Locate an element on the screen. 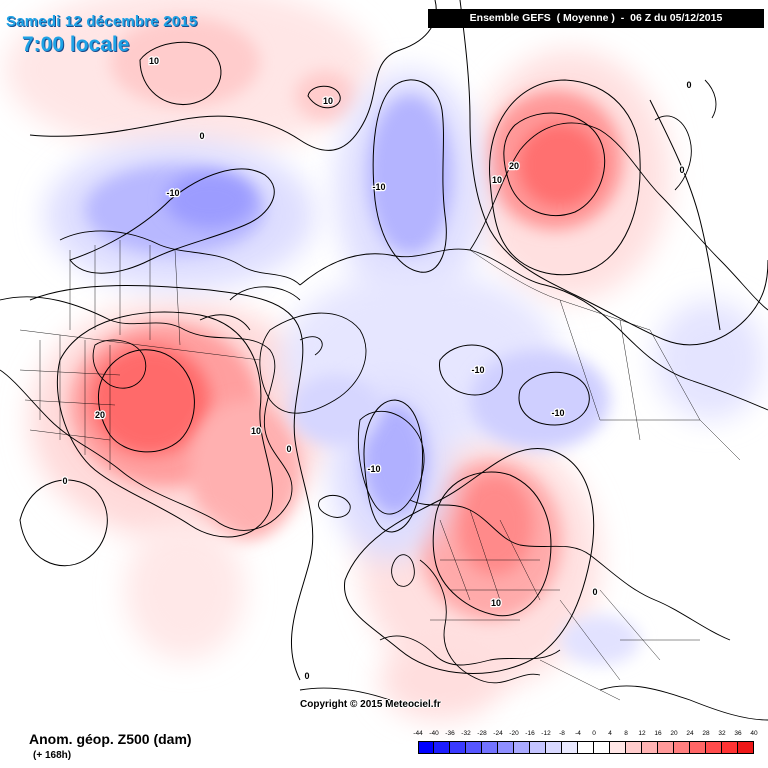 This screenshot has height=768, width=768. contour-minus-ten-kara is located at coordinates (470, 370).